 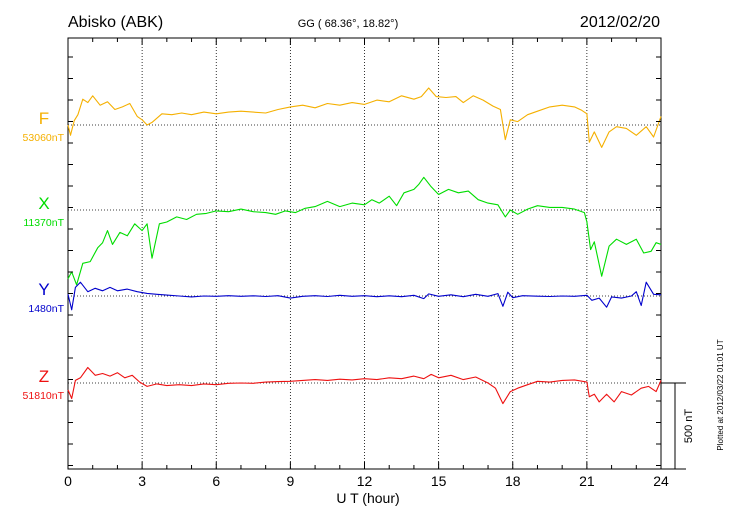 What do you see at coordinates (367, 498) in the screenshot?
I see `x-axis-label: U T (hour)` at bounding box center [367, 498].